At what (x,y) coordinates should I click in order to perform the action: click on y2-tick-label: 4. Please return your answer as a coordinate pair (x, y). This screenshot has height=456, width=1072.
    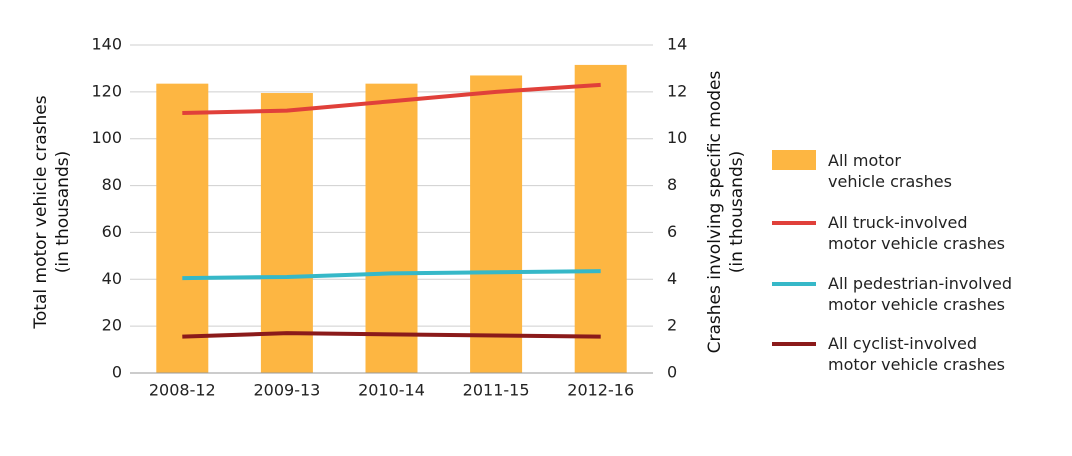
    Looking at the image, I should click on (672, 278).